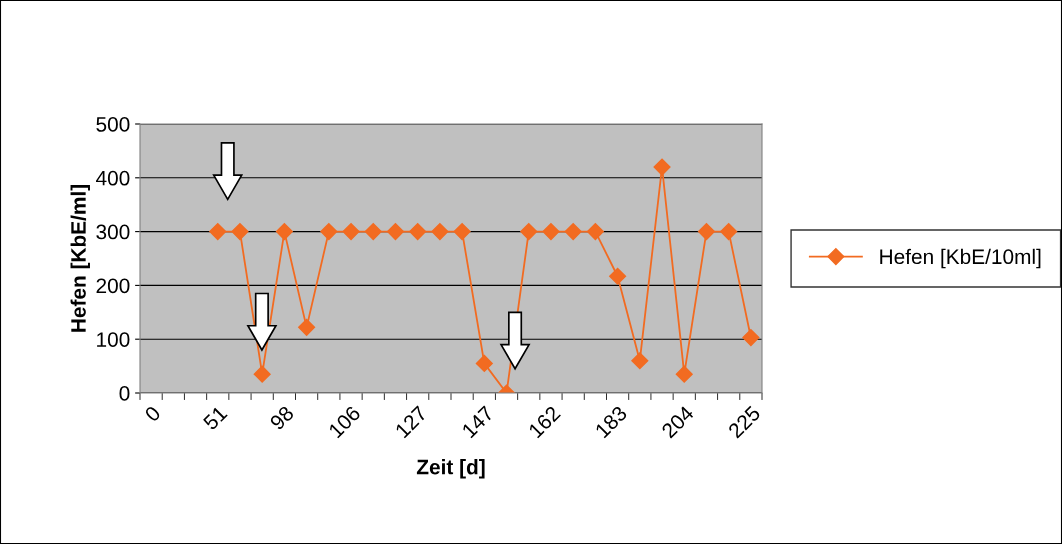  I want to click on y-tick-label: 0, so click(124, 393).